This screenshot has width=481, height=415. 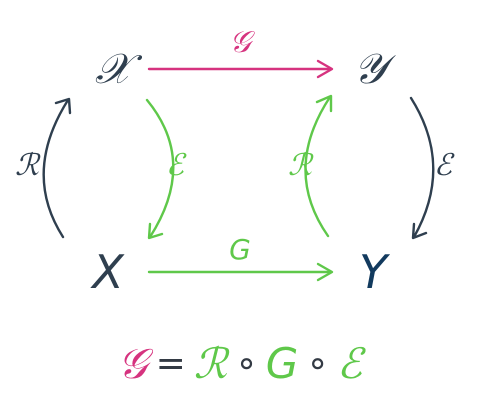 I want to click on node-x: X, so click(x=108, y=272).